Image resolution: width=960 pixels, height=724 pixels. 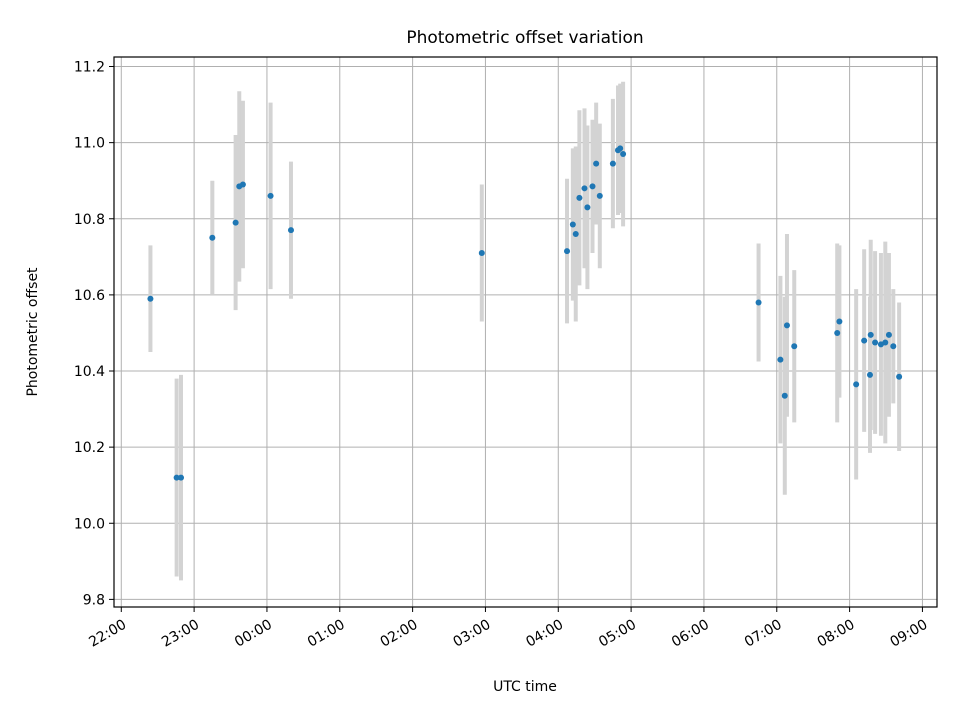 I want to click on y-tick-label: 10.0, so click(x=89, y=524).